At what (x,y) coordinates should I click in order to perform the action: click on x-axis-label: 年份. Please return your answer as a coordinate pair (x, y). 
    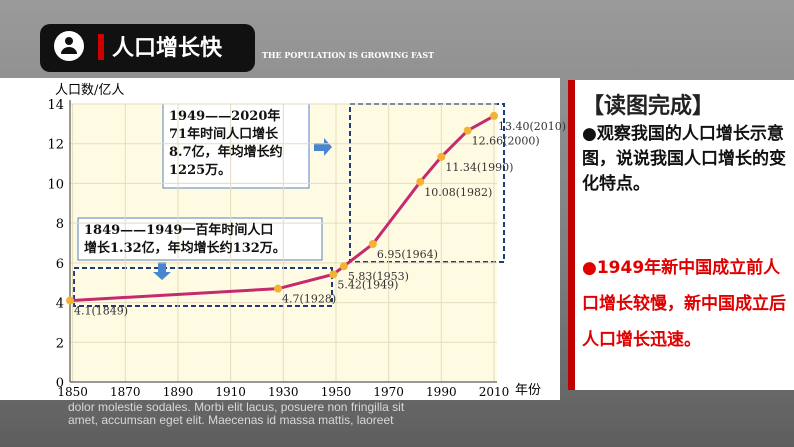
    Looking at the image, I should click on (528, 390).